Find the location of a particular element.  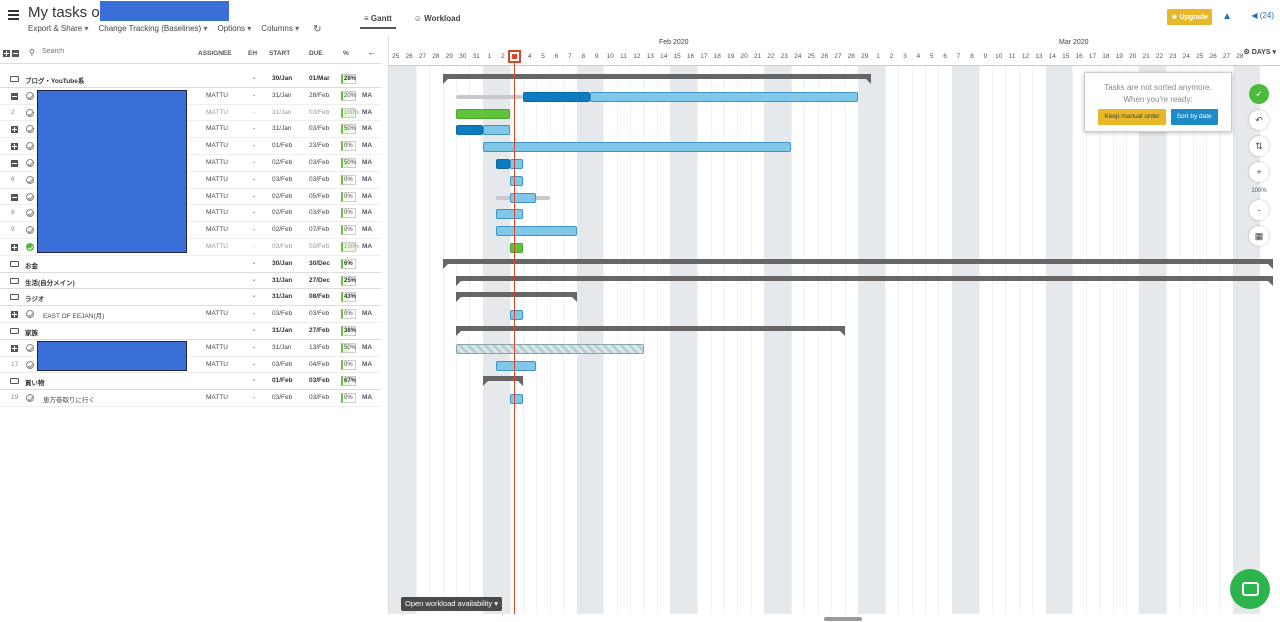

group-row: 生活(自分メイン) - 31/Jan 27/Dec 25% is located at coordinates (190, 281).